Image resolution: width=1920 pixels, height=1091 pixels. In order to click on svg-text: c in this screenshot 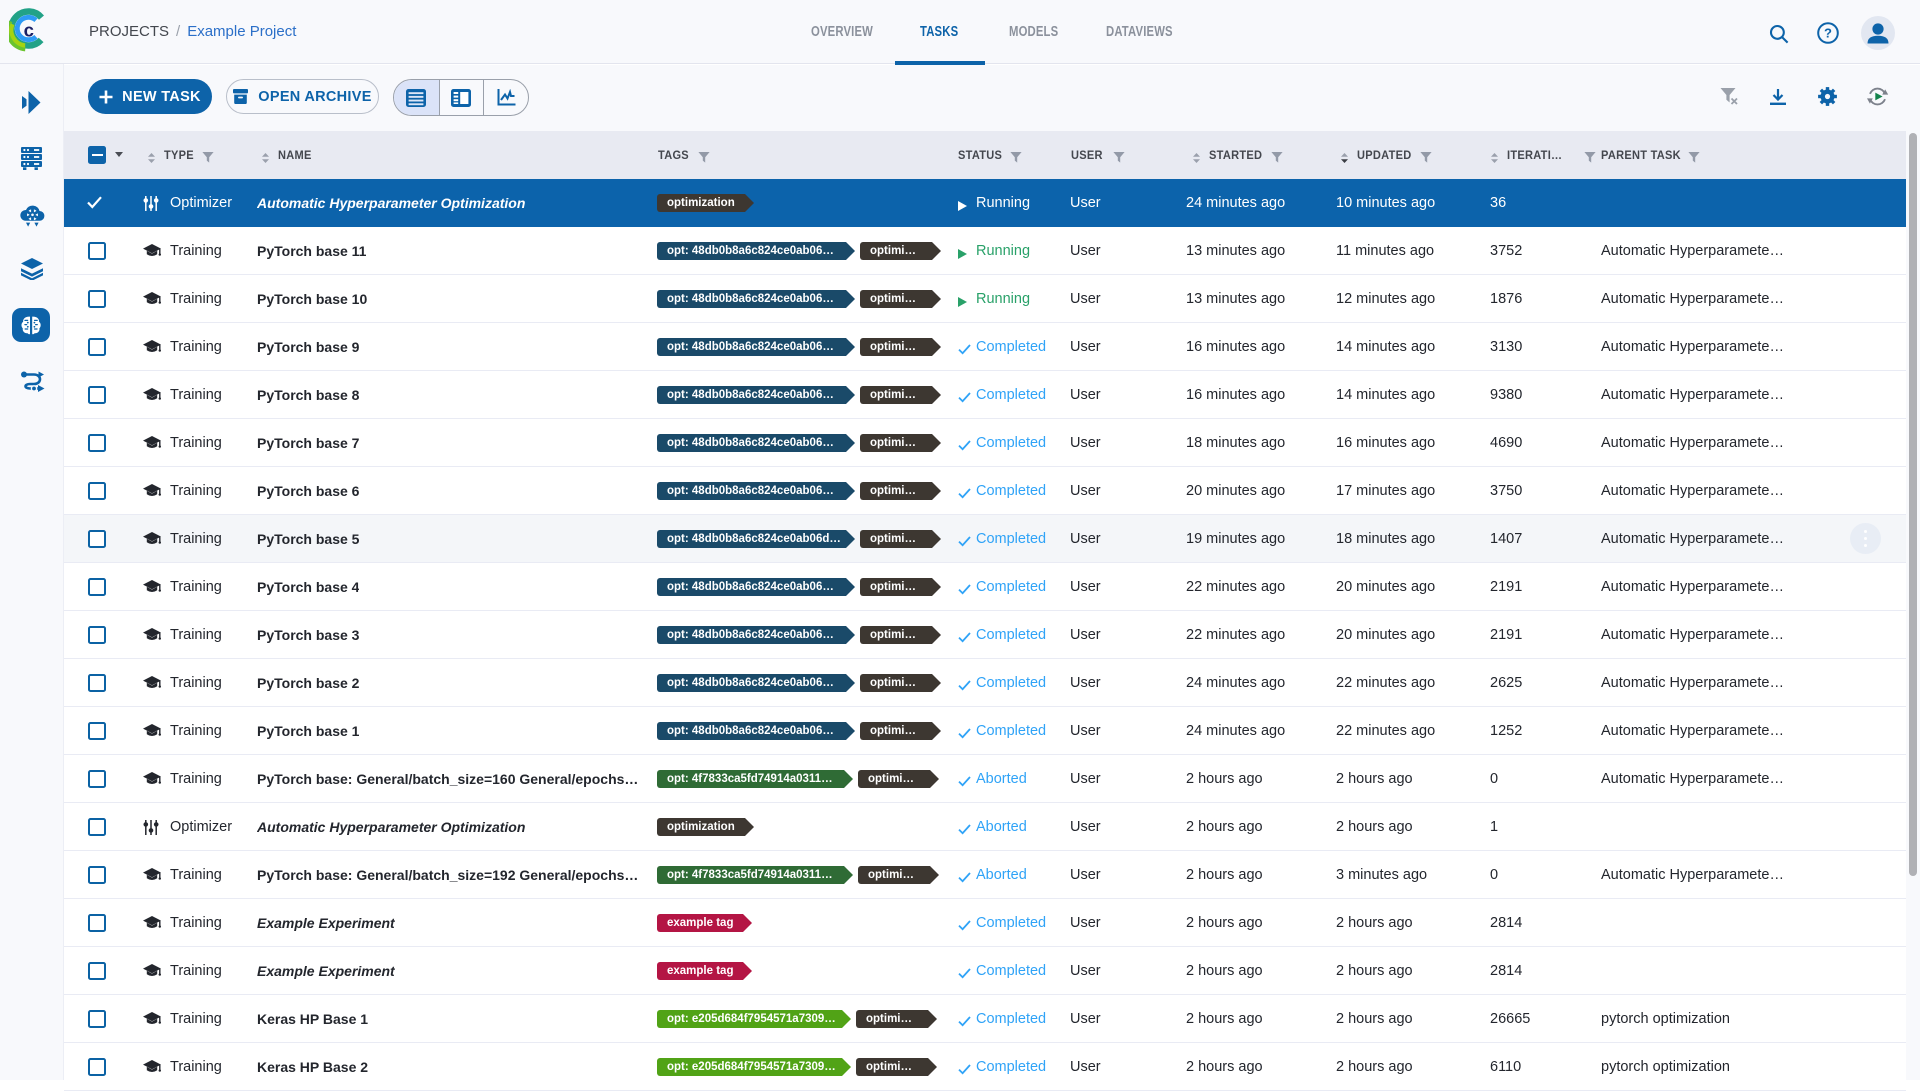, I will do `click(29, 30)`.